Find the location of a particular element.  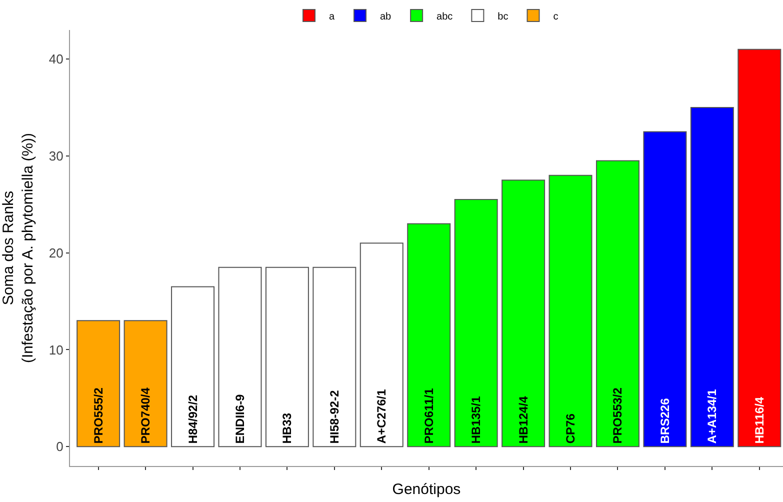

legend-label: a is located at coordinates (332, 16).